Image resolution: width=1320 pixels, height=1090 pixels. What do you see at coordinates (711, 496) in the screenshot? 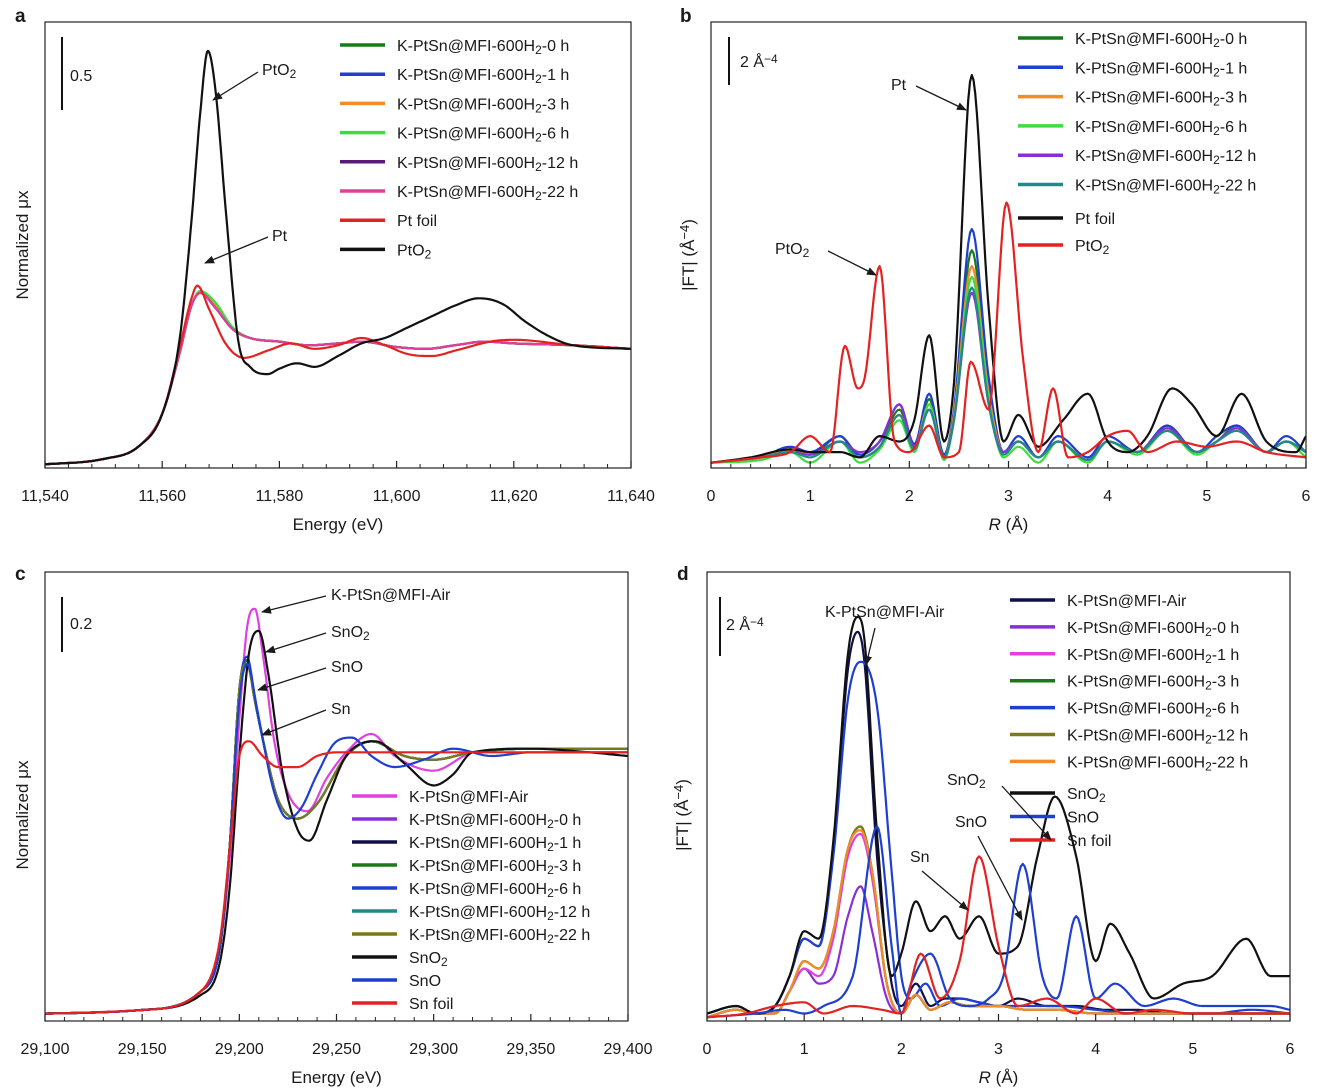
I see `x-tick-label-b-0: 0` at bounding box center [711, 496].